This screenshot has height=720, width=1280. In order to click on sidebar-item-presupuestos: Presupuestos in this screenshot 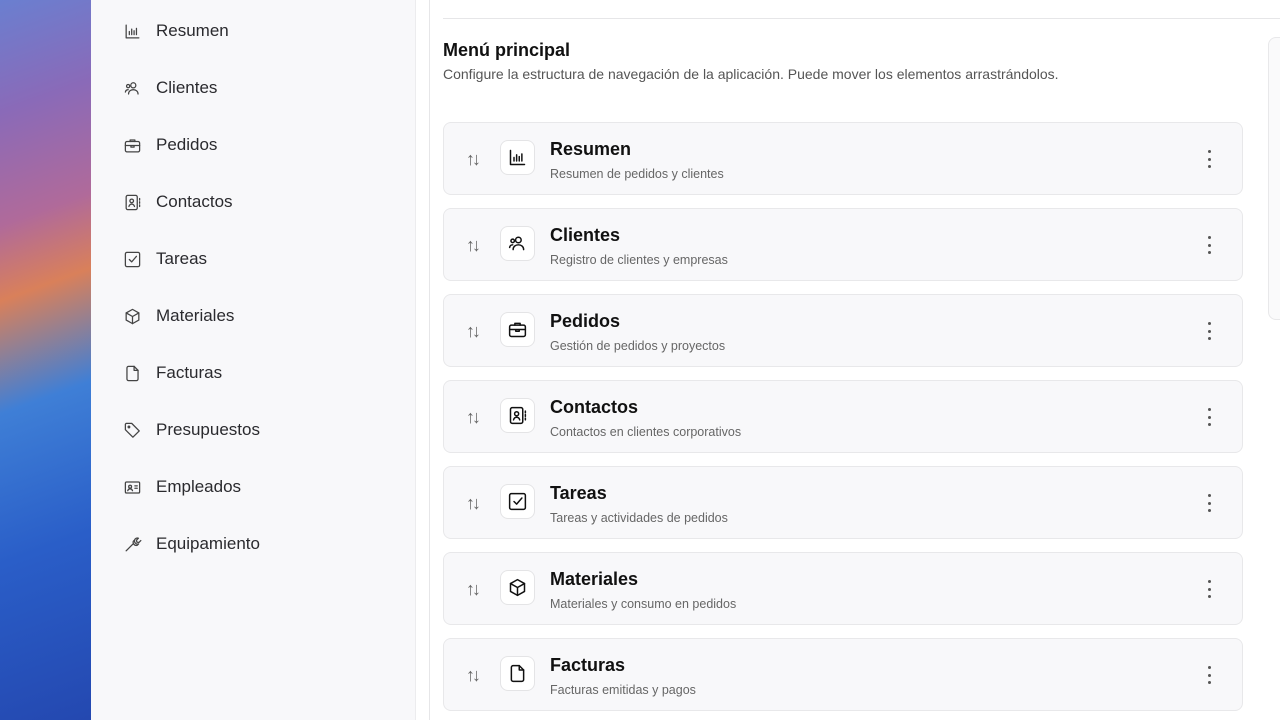, I will do `click(191, 430)`.